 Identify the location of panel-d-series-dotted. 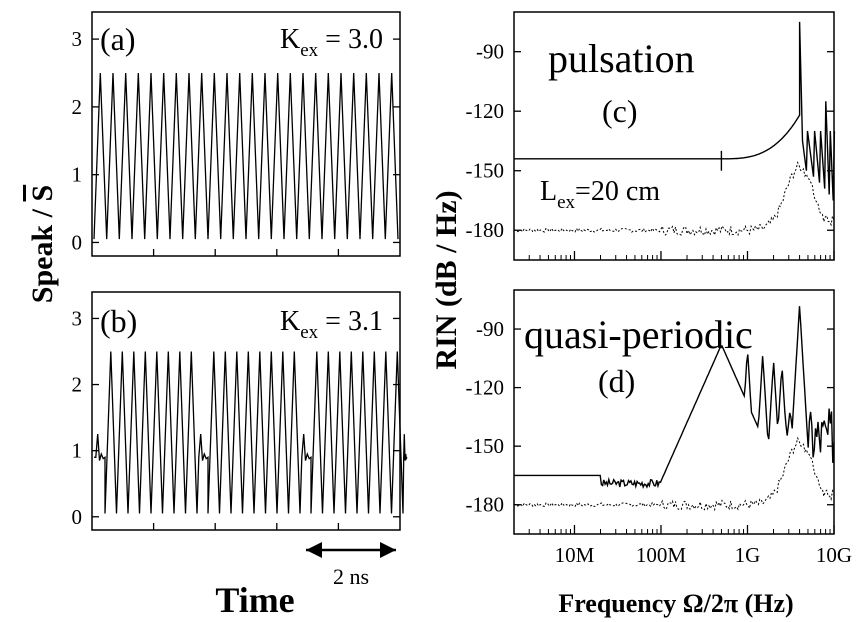
(674, 474).